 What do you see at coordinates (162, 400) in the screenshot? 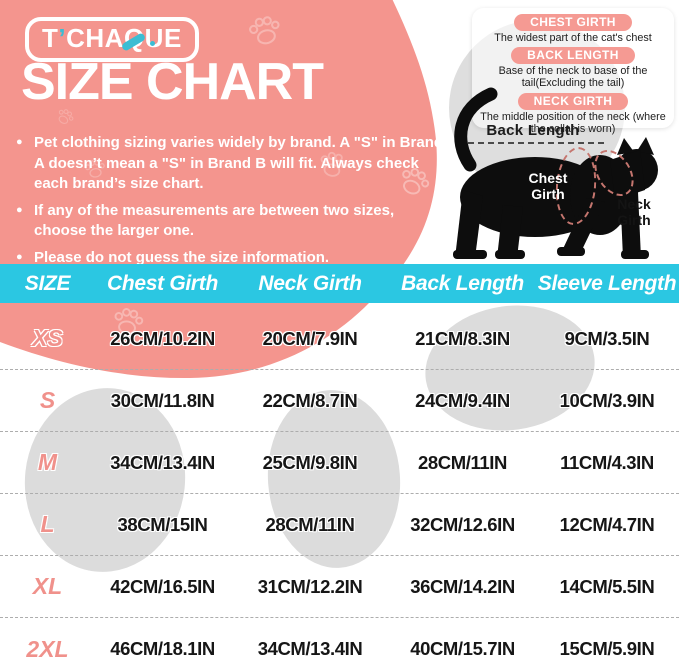
I see `measurement-cell: 30CM/11.8IN` at bounding box center [162, 400].